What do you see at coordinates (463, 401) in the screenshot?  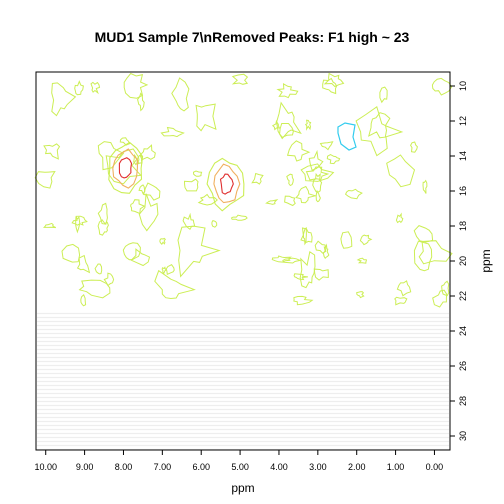 I see `y-tick-label: 28` at bounding box center [463, 401].